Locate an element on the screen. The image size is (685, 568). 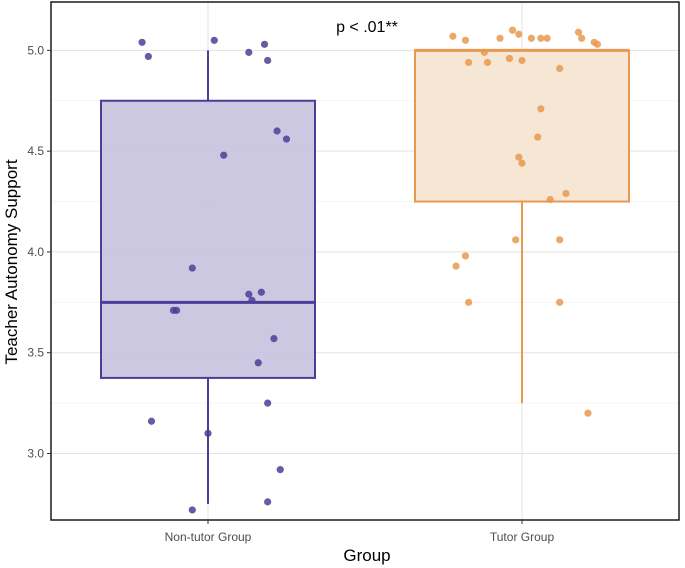
y-tick-label: 4.0 is located at coordinates (35, 252).